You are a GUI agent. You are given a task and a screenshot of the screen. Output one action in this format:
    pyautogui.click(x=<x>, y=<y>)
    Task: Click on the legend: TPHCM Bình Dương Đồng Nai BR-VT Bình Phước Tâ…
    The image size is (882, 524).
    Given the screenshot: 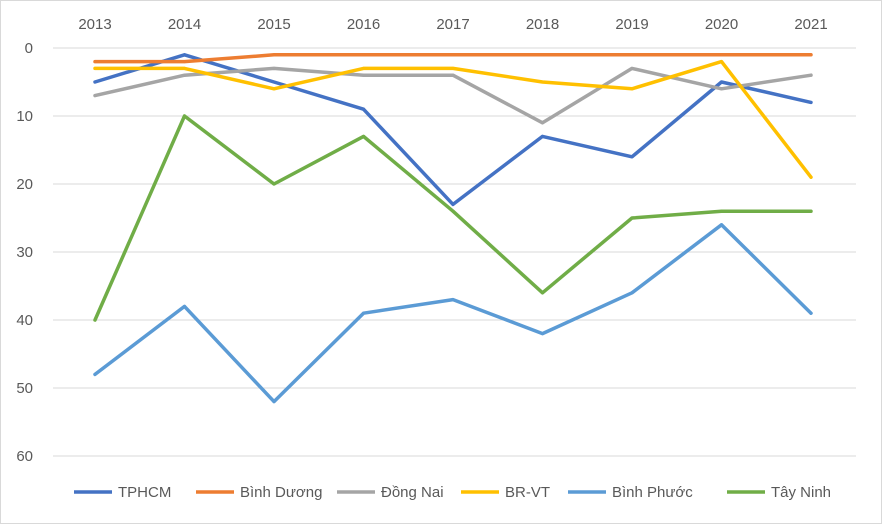 What is the action you would take?
    pyautogui.click(x=452, y=492)
    